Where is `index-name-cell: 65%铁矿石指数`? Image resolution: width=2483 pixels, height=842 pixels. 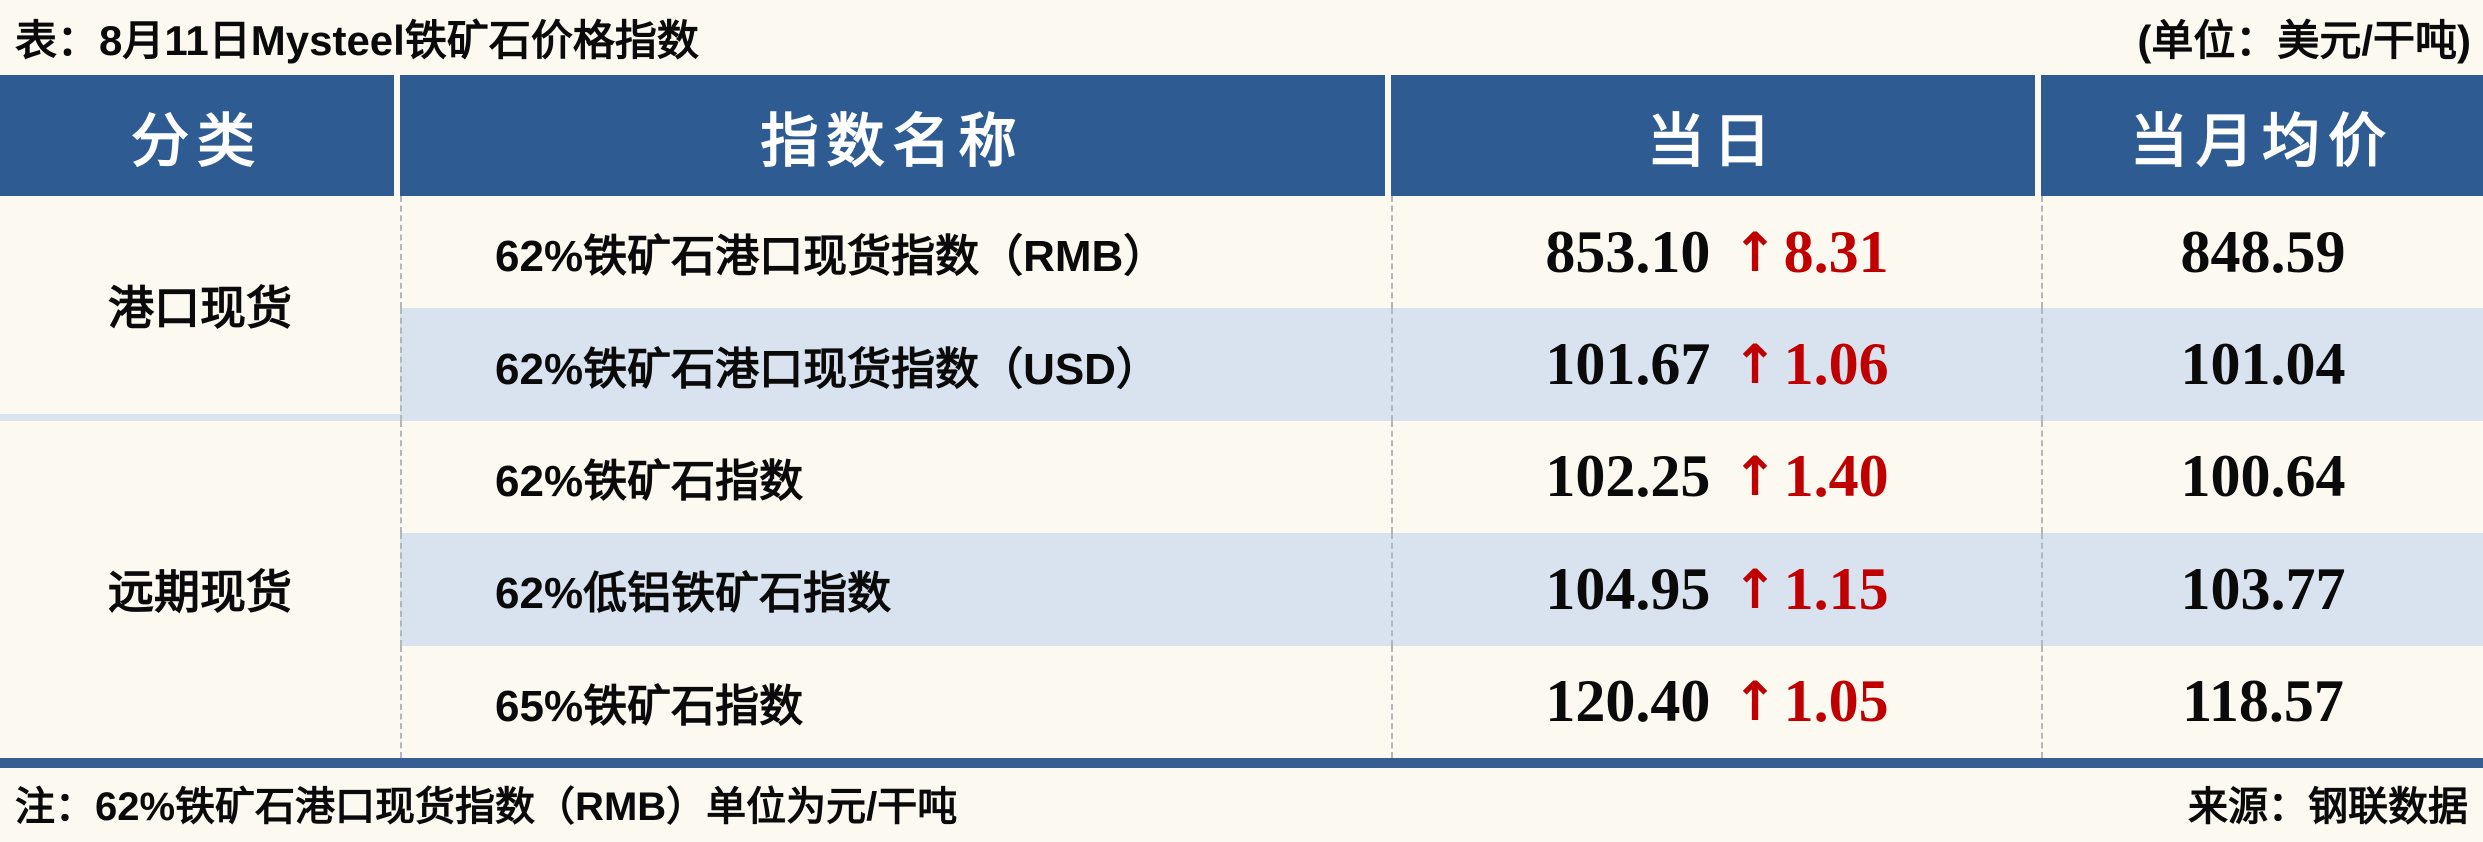
index-name-cell: 65%铁矿石指数 is located at coordinates (895, 701).